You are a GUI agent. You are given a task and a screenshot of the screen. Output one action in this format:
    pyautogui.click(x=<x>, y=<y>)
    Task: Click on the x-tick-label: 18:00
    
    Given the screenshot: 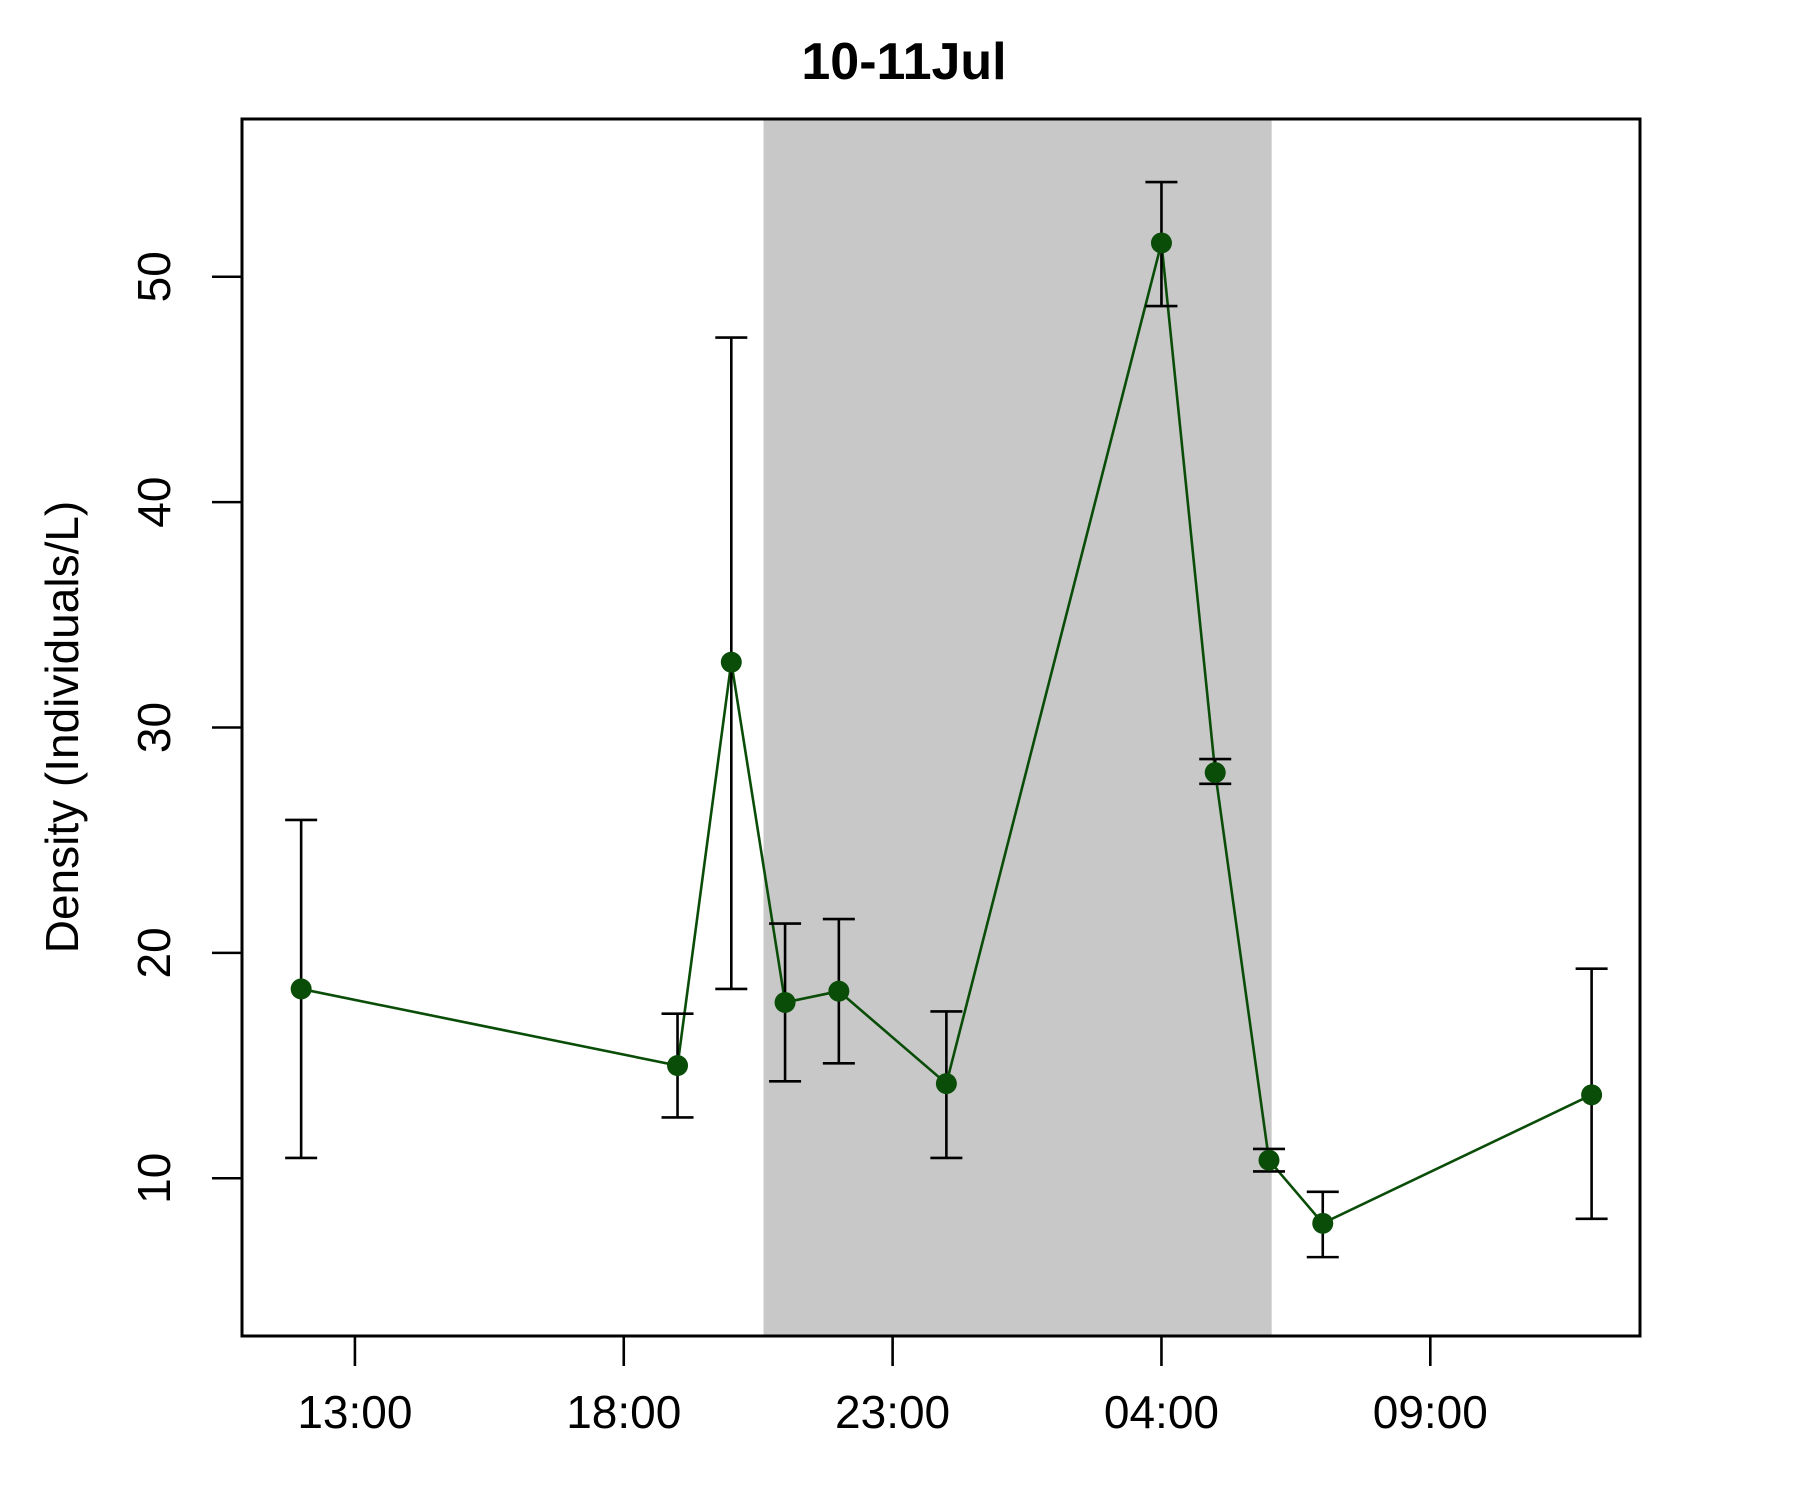 What is the action you would take?
    pyautogui.click(x=623, y=1412)
    